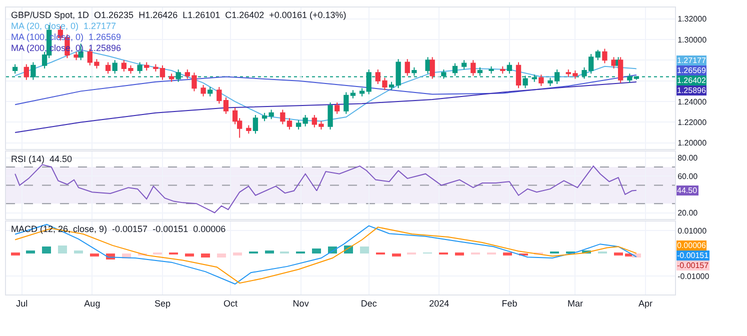 This screenshot has height=336, width=747. What do you see at coordinates (22, 303) in the screenshot?
I see `x-tick-label: Jul` at bounding box center [22, 303].